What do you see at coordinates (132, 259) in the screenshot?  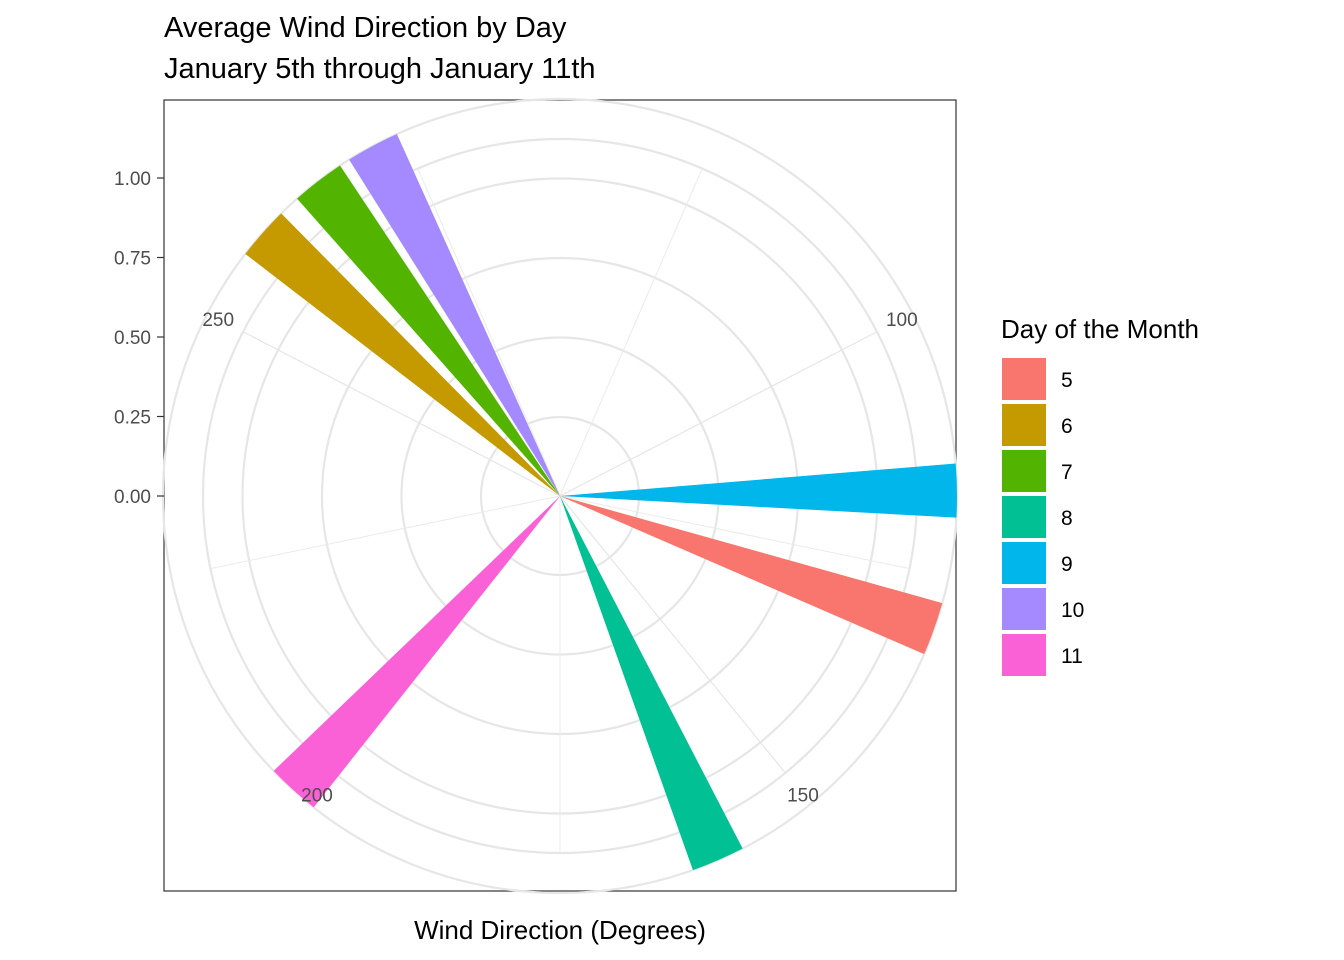 I see `r-tick-label: 0.75` at bounding box center [132, 259].